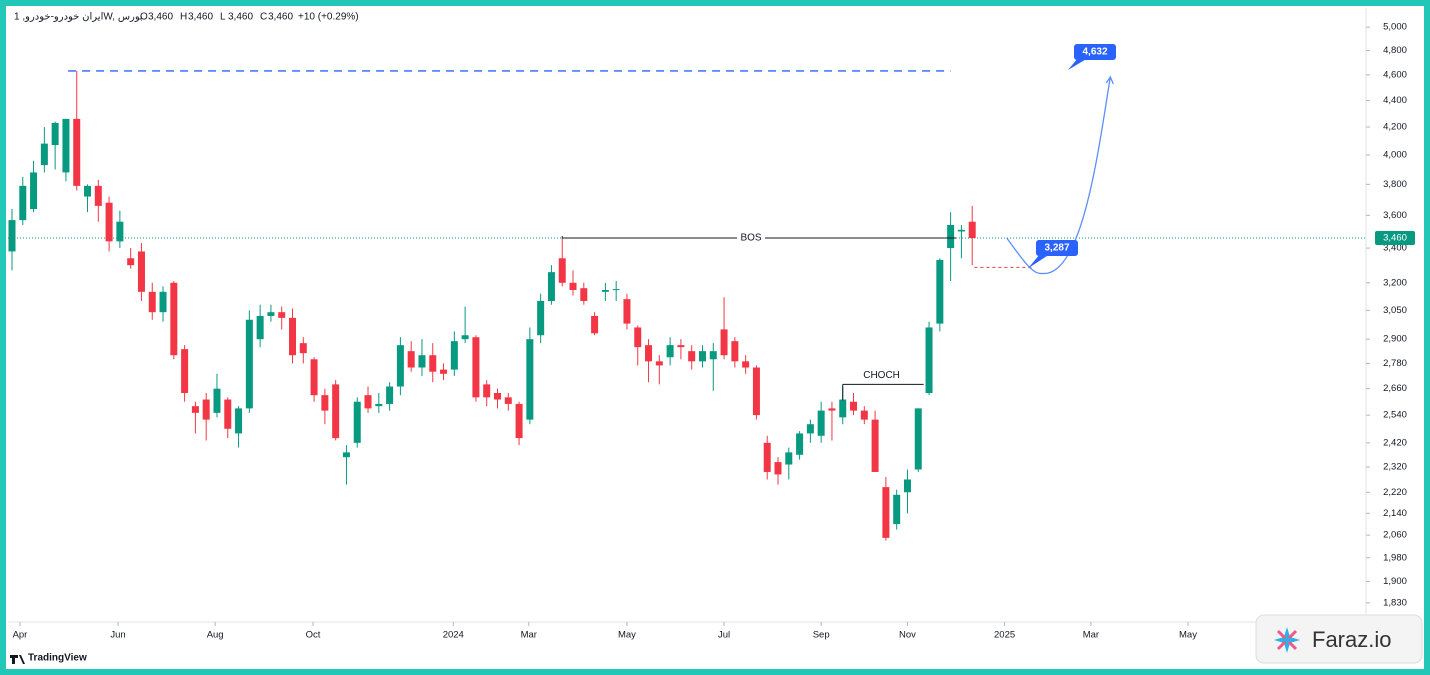 The image size is (1430, 675). I want to click on x-tick-label: Apr, so click(20, 635).